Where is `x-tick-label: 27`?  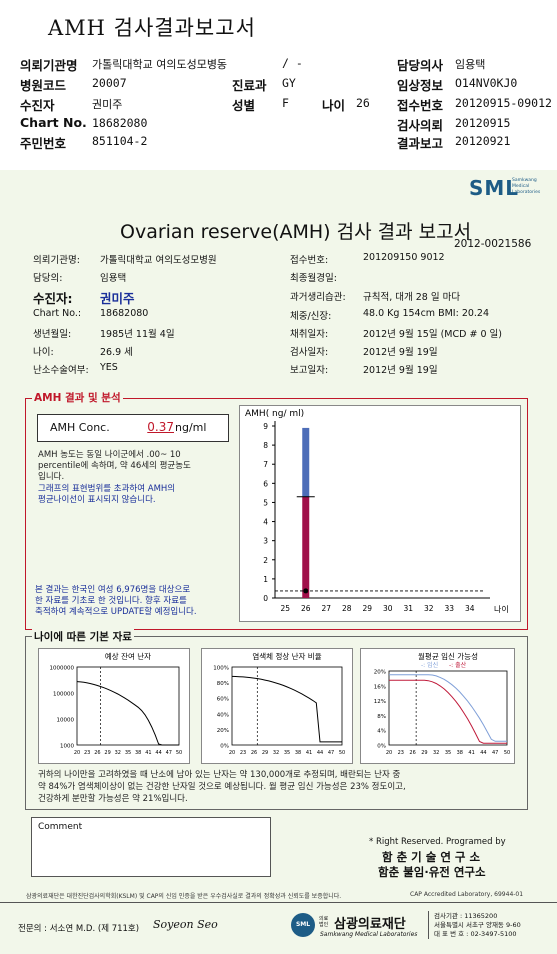
x-tick-label: 27 is located at coordinates (326, 608).